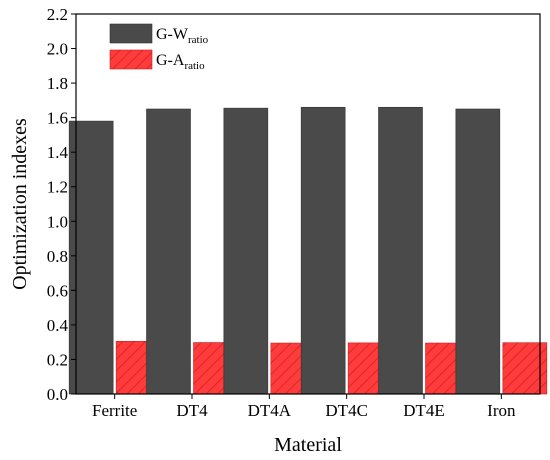 The width and height of the screenshot is (550, 460). What do you see at coordinates (20, 204) in the screenshot?
I see `y-axis-title: Optimization indexes` at bounding box center [20, 204].